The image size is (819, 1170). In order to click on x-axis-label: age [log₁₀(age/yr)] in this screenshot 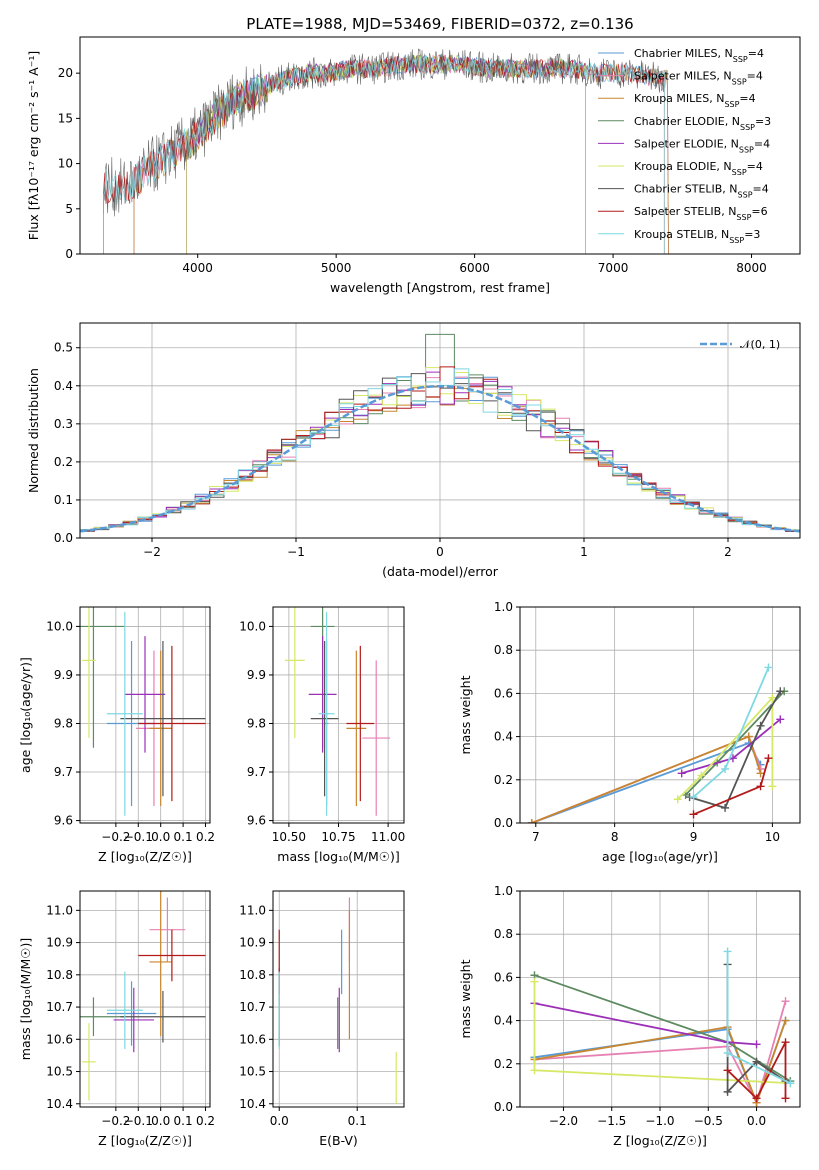, I will do `click(660, 856)`.